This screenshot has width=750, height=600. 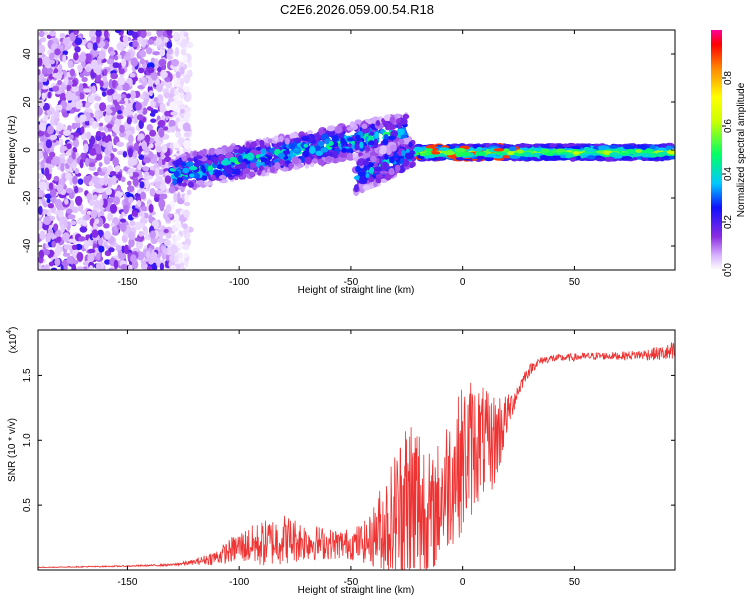 What do you see at coordinates (12, 150) in the screenshot?
I see `spectrogram-y-label: Frequency (Hz)` at bounding box center [12, 150].